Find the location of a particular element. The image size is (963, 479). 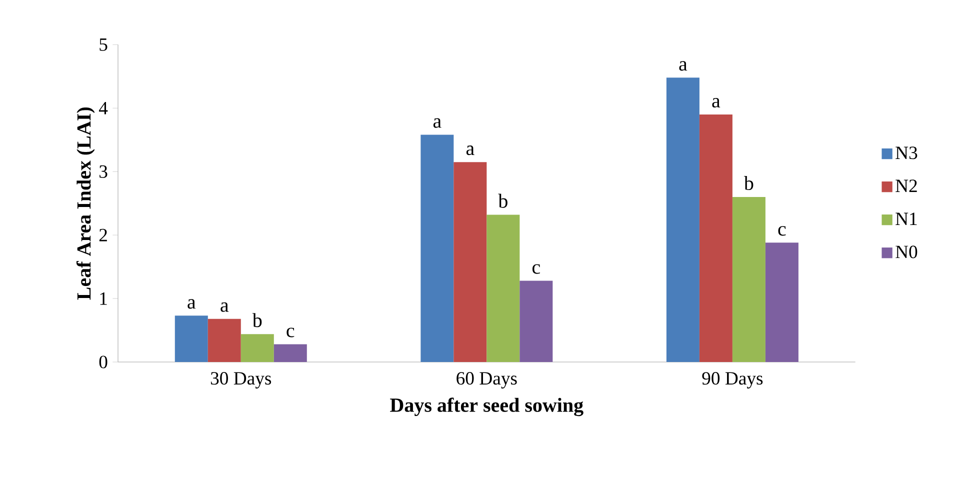

y-tick-label: 3 is located at coordinates (104, 171).